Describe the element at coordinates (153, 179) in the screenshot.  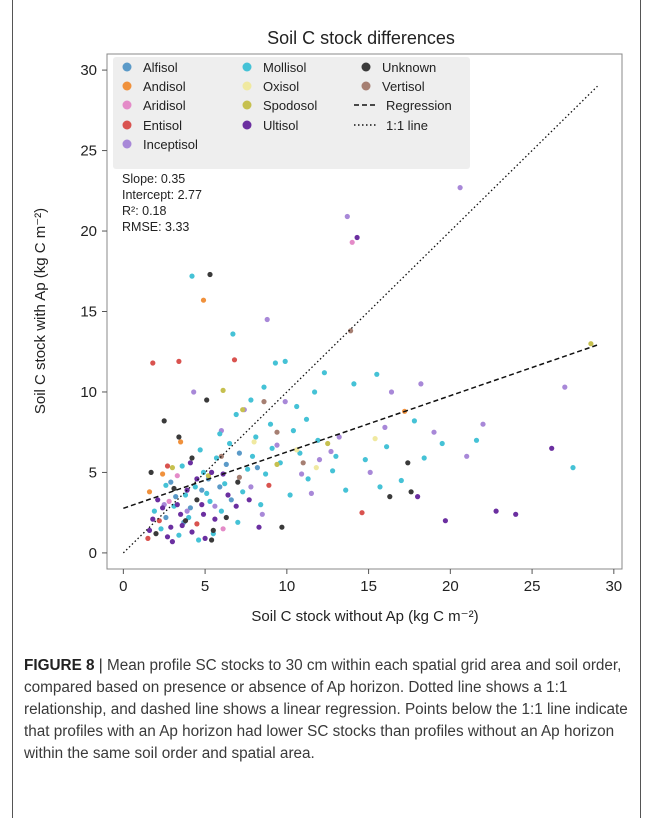
I see `stat-line: Slope: 0.35` at that location.